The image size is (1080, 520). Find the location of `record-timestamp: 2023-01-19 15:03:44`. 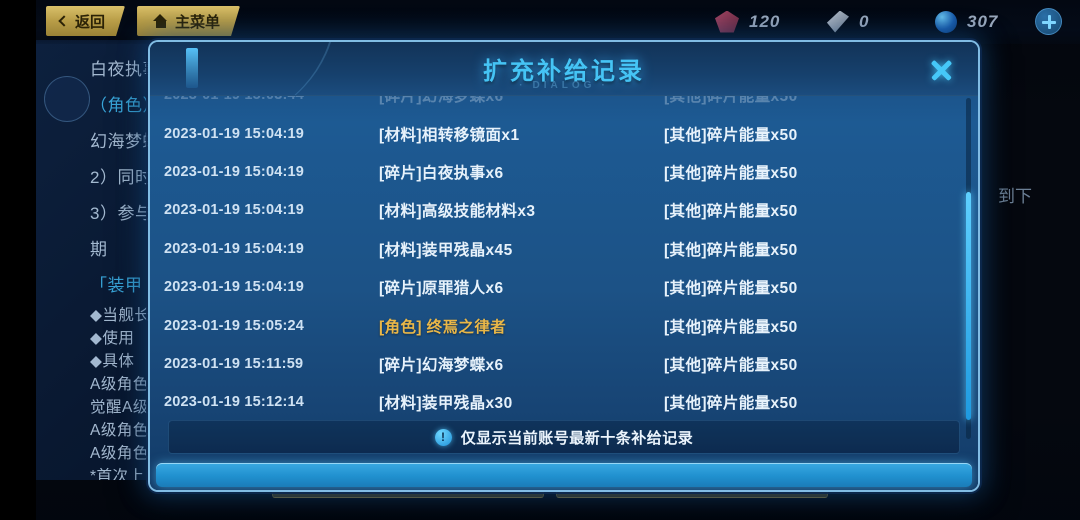

record-timestamp: 2023-01-19 15:03:44 is located at coordinates (271, 99).